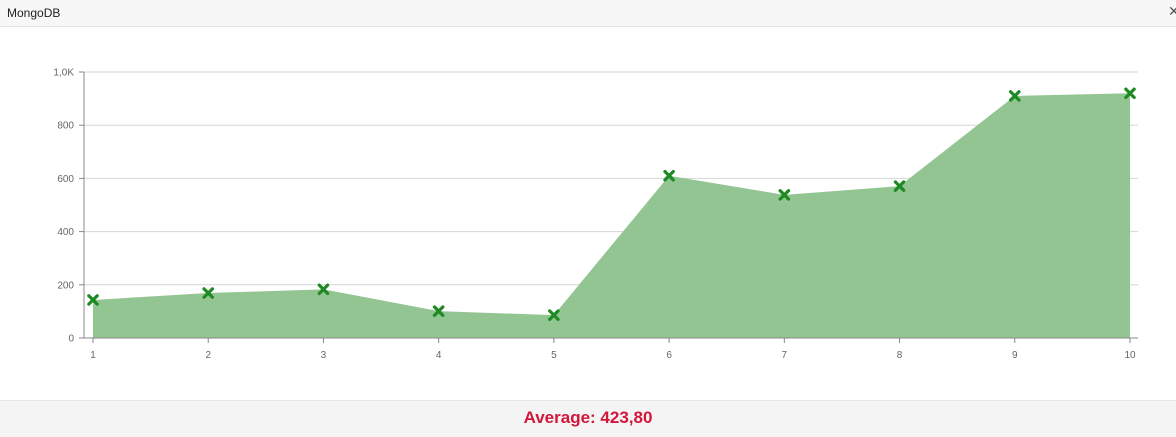  I want to click on close-icon: ✕, so click(1172, 11).